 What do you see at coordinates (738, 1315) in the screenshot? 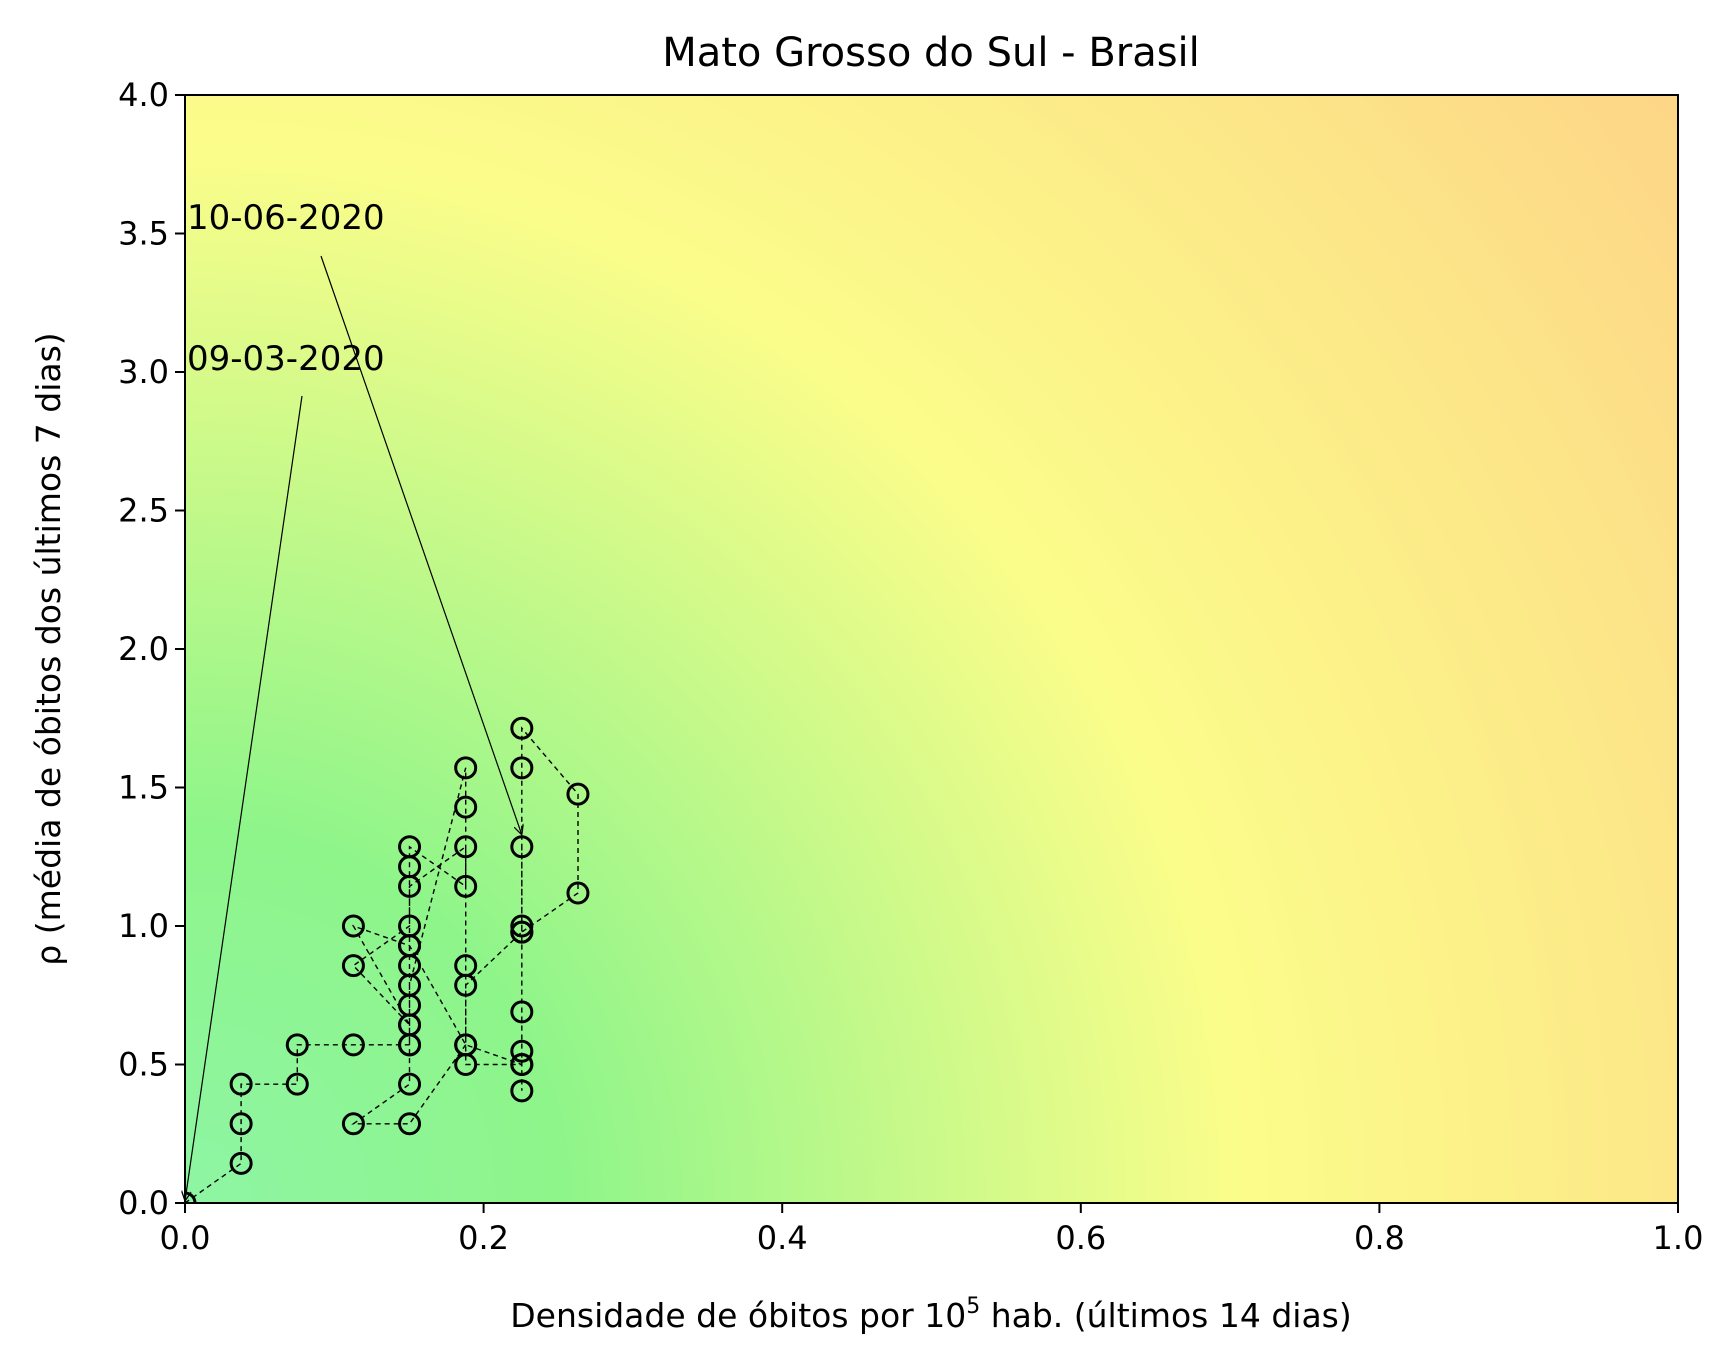
I see `x-axis-label-main: Densidade de óbitos por 10` at bounding box center [738, 1315].